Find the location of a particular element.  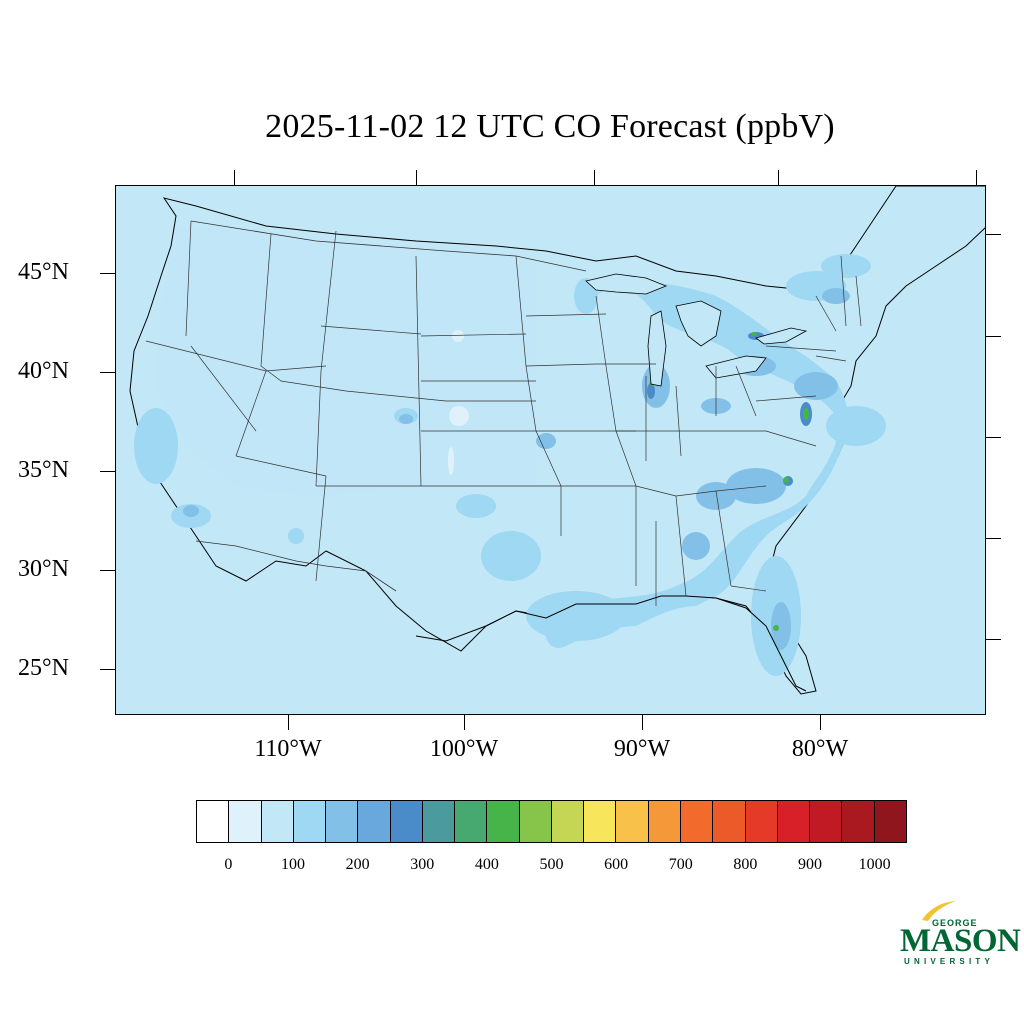

lat-label-25n: 25°N is located at coordinates (43, 668).